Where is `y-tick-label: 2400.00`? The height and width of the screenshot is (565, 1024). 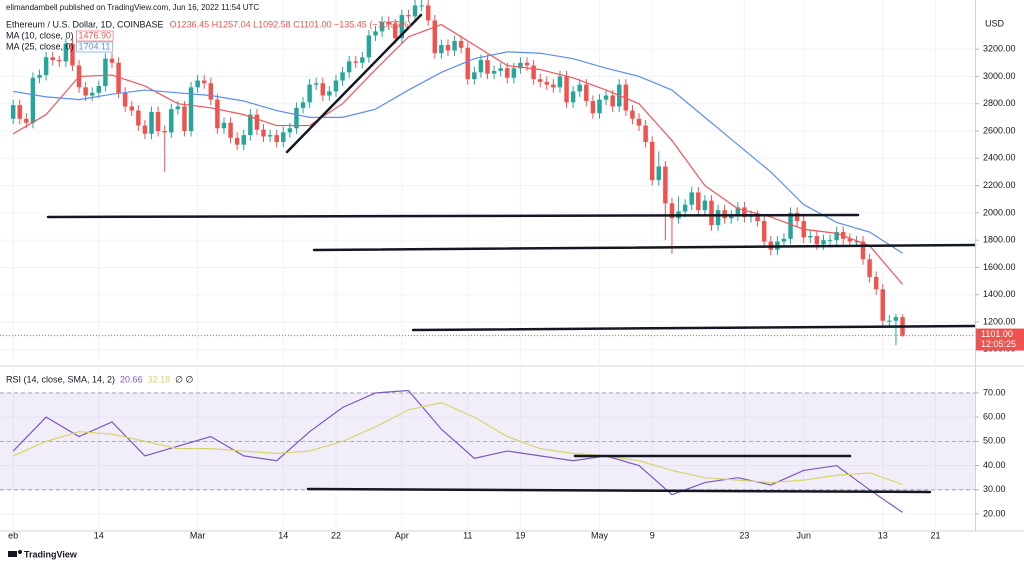
y-tick-label: 2400.00 is located at coordinates (999, 158).